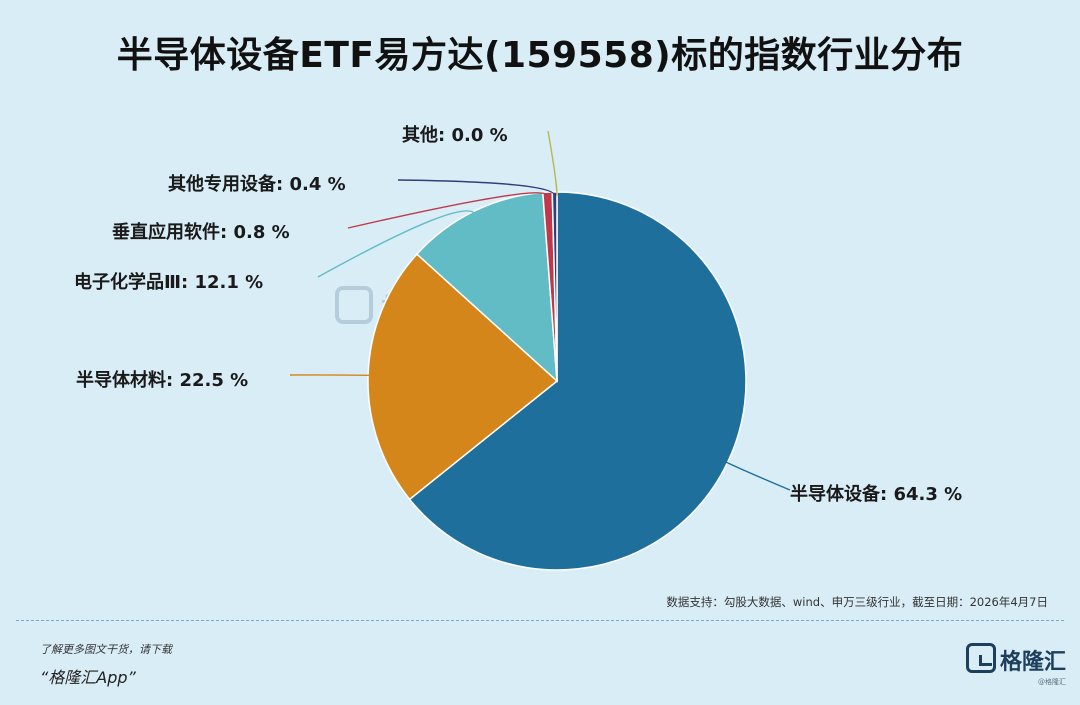  Describe the element at coordinates (540, 620) in the screenshot. I see `footer-divider` at that location.